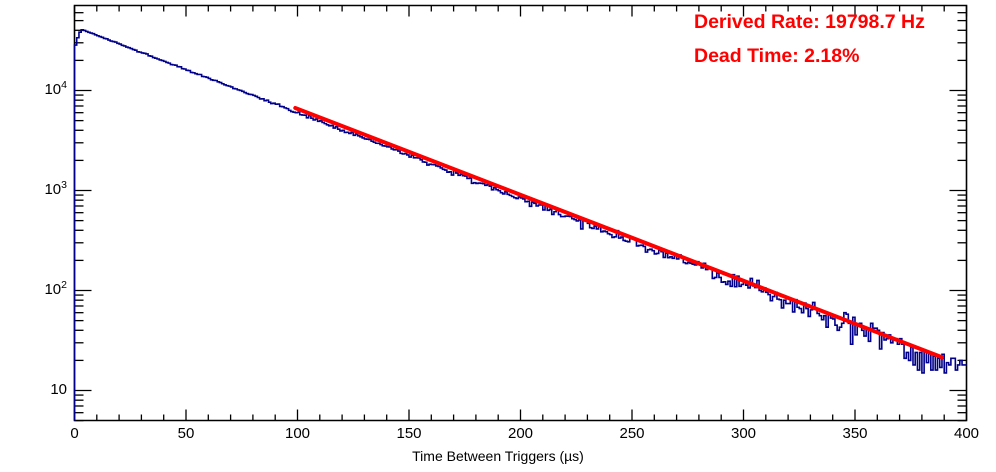 The height and width of the screenshot is (472, 996). I want to click on x-tick-label: 350, so click(855, 433).